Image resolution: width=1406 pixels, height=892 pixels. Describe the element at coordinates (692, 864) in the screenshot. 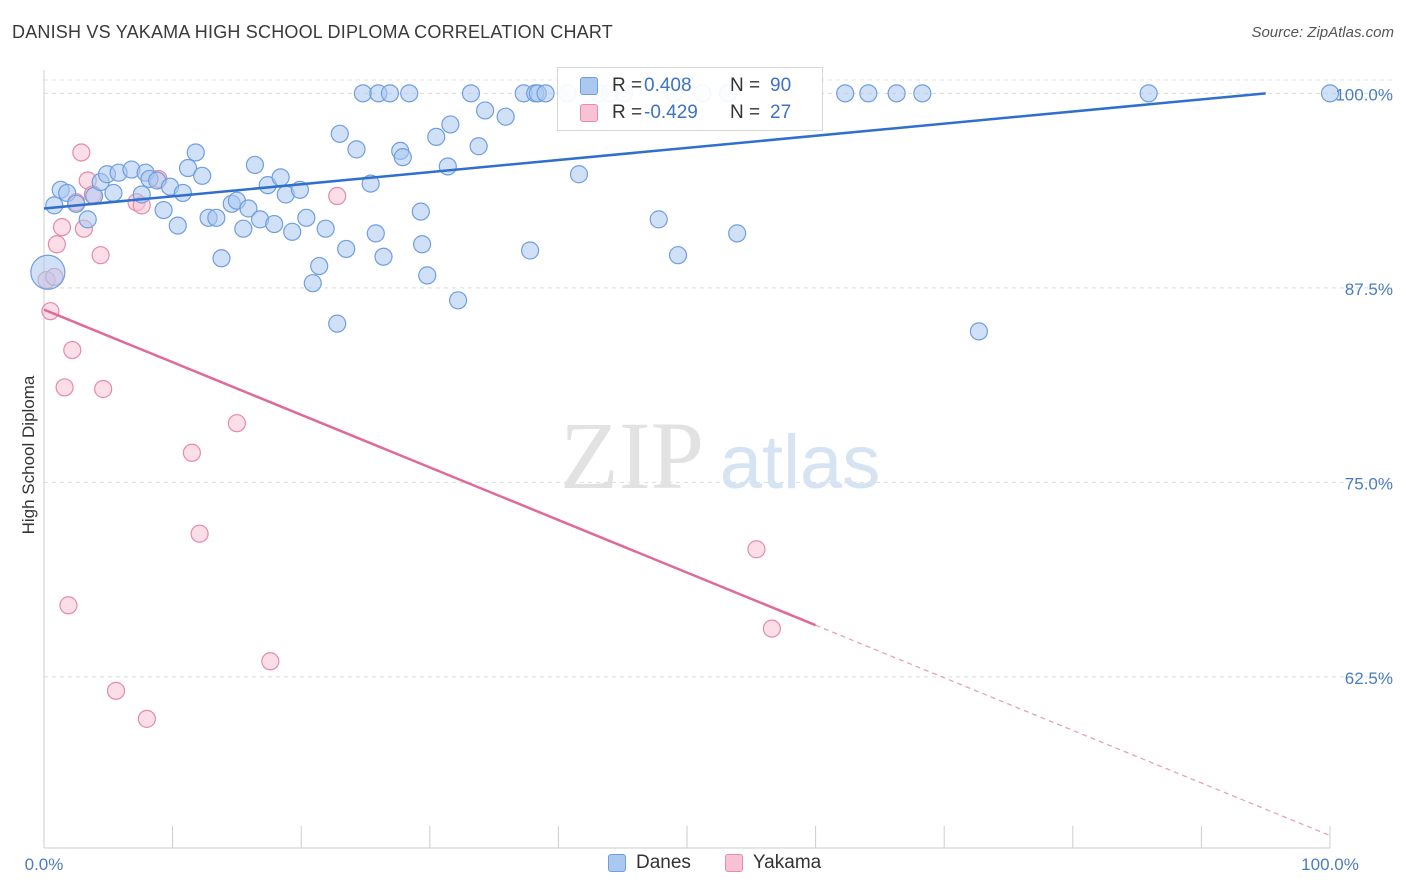

I see `x-tick-labels: 0.0% 100.0%` at that location.